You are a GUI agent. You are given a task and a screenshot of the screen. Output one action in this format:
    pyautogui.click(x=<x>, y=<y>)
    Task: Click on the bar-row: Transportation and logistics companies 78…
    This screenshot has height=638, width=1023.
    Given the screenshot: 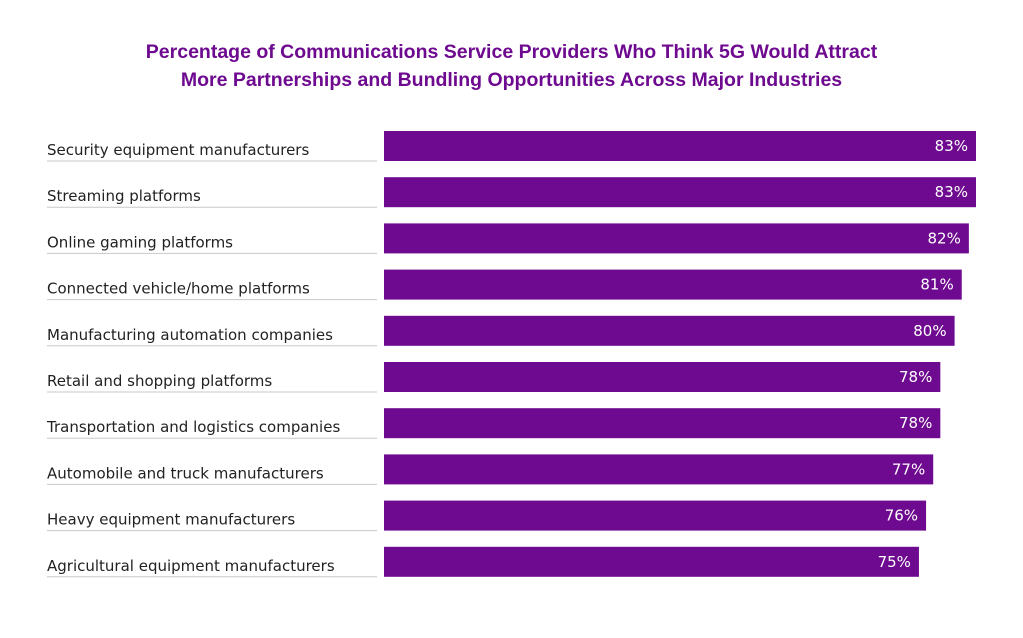 What is the action you would take?
    pyautogui.click(x=493, y=423)
    